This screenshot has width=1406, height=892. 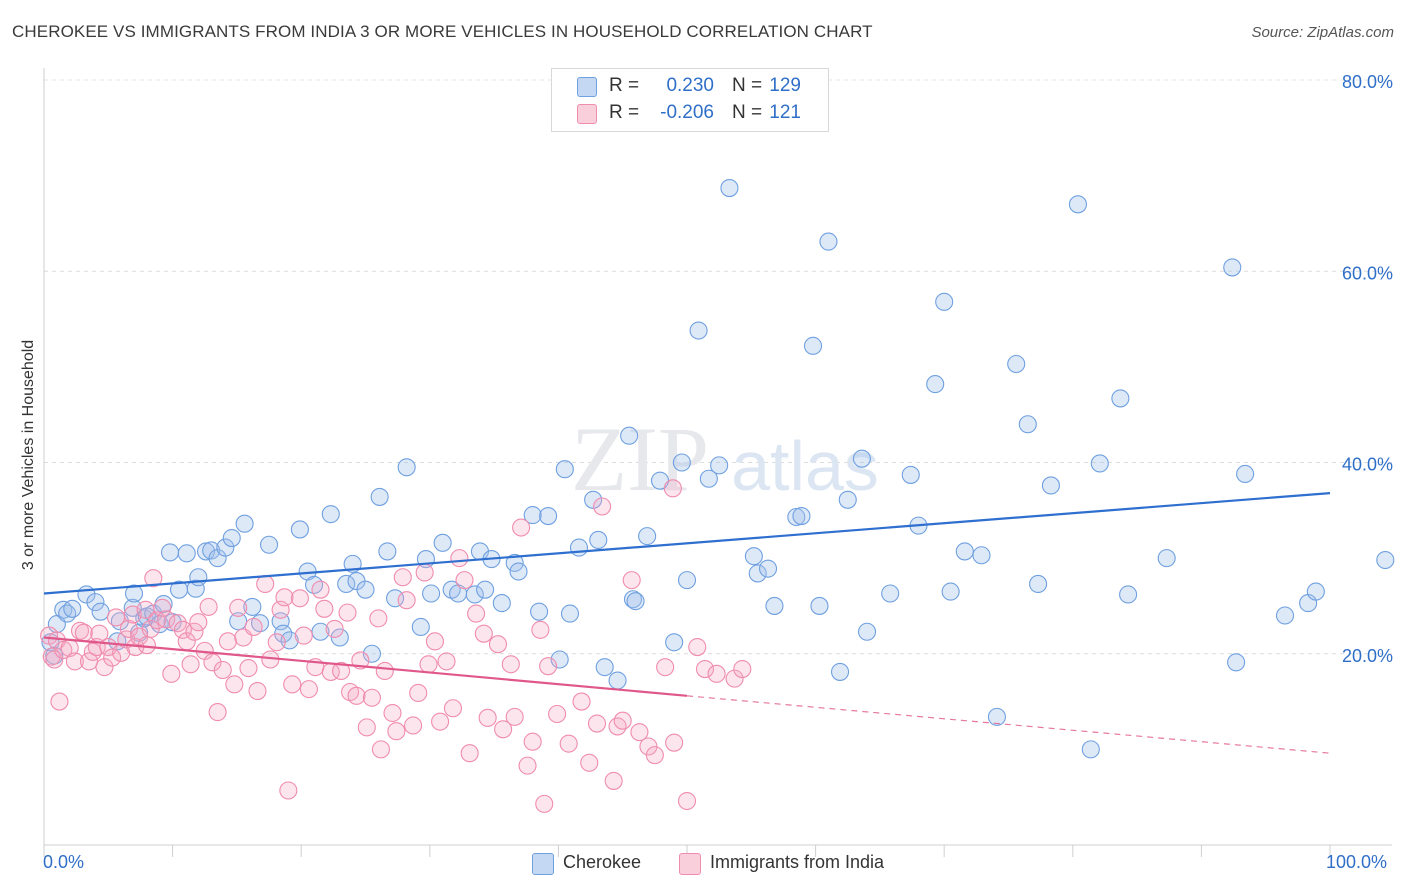 What do you see at coordinates (624, 112) in the screenshot?
I see `stats-r-label: R =` at bounding box center [624, 112].